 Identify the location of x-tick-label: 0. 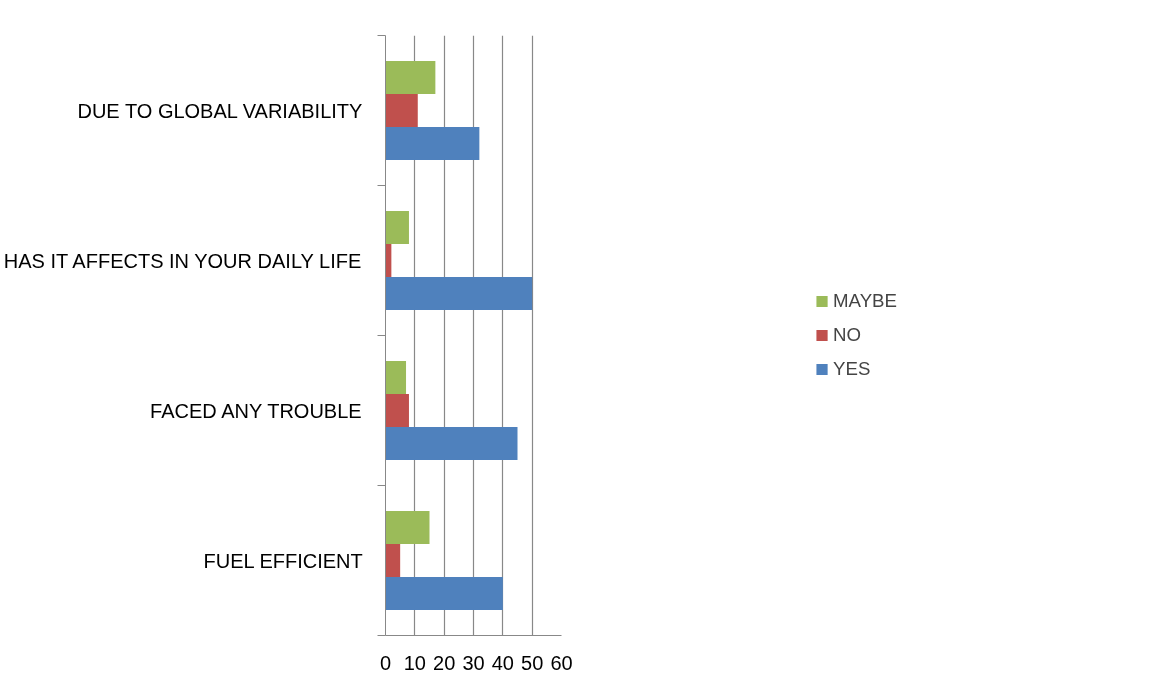
(385, 662).